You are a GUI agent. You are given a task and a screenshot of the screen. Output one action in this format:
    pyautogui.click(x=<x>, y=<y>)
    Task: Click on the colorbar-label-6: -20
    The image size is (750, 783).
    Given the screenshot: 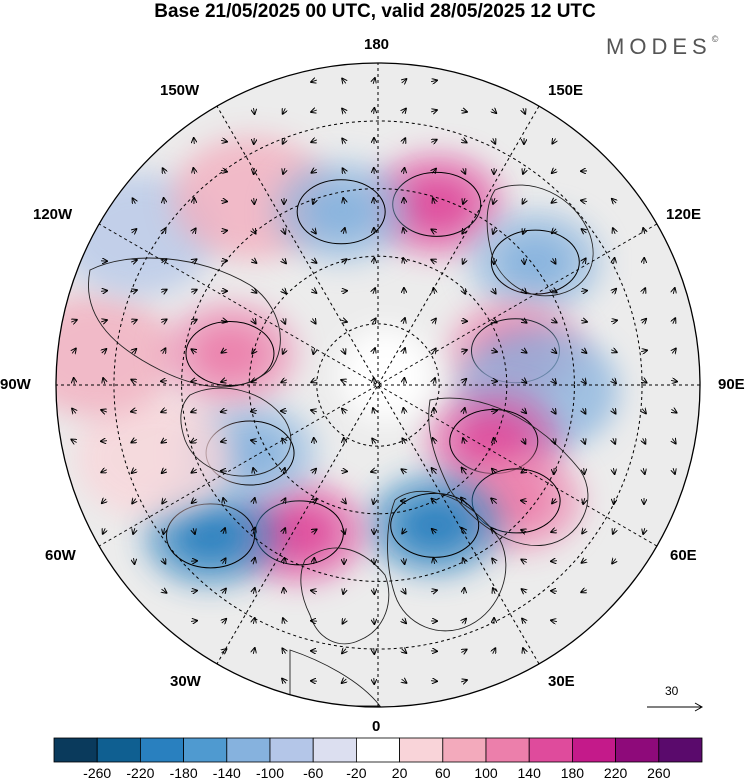 What is the action you would take?
    pyautogui.click(x=356, y=773)
    